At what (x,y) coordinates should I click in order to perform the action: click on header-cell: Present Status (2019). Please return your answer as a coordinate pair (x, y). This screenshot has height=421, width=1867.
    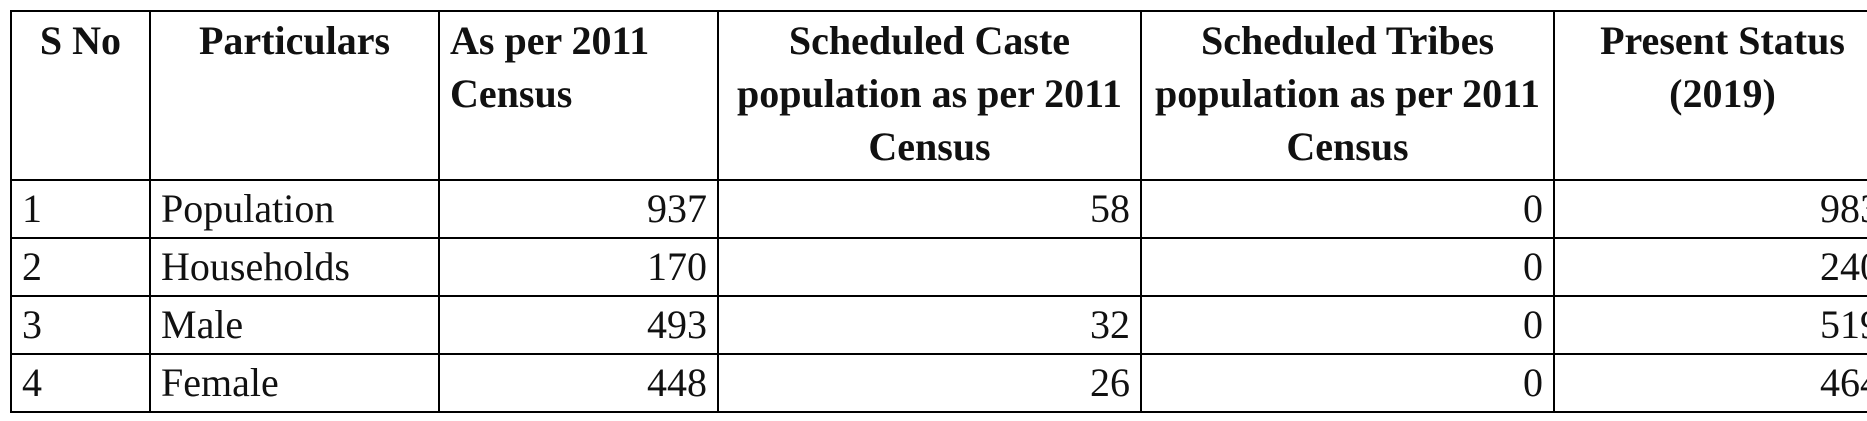
    Looking at the image, I should click on (1710, 95).